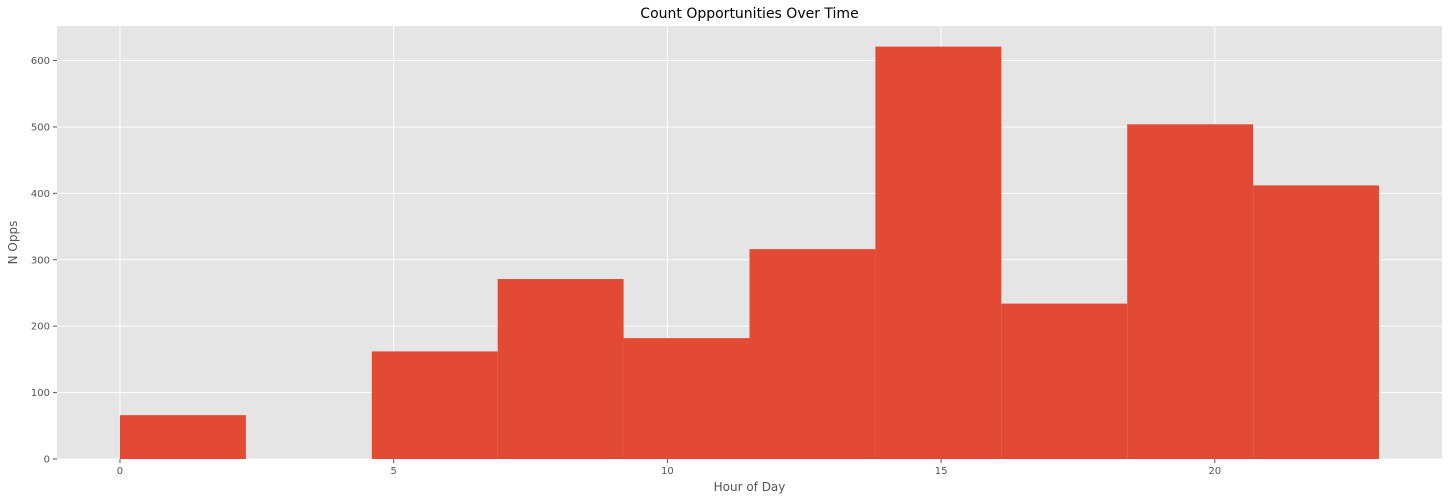 The image size is (1452, 500). Describe the element at coordinates (40, 61) in the screenshot. I see `y-tick-label: 600` at that location.